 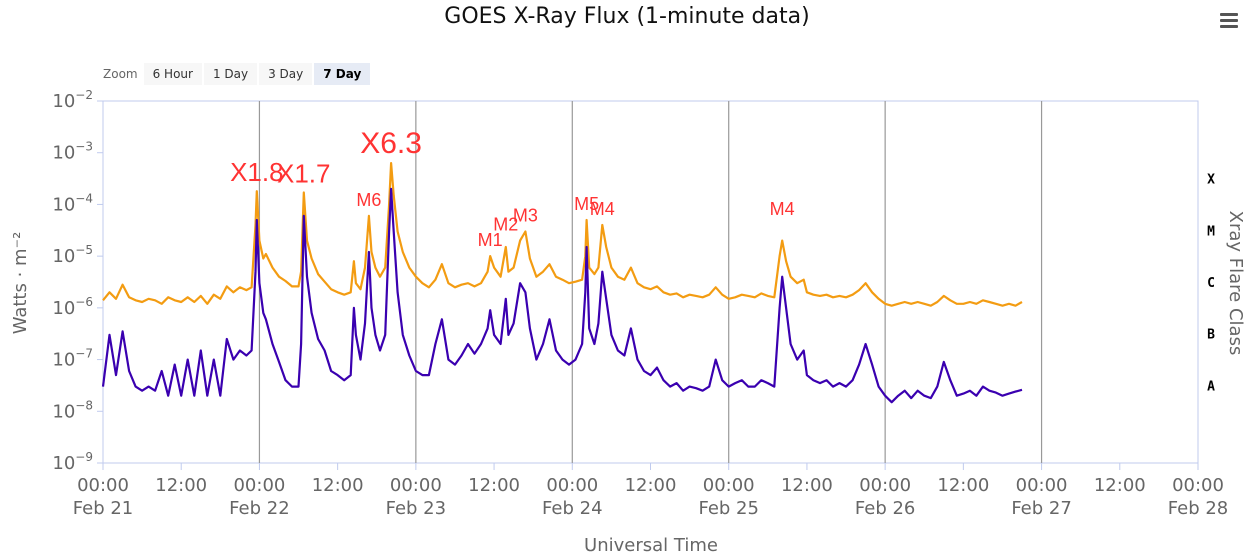 I want to click on flare-class-label: A, so click(x=1211, y=386).